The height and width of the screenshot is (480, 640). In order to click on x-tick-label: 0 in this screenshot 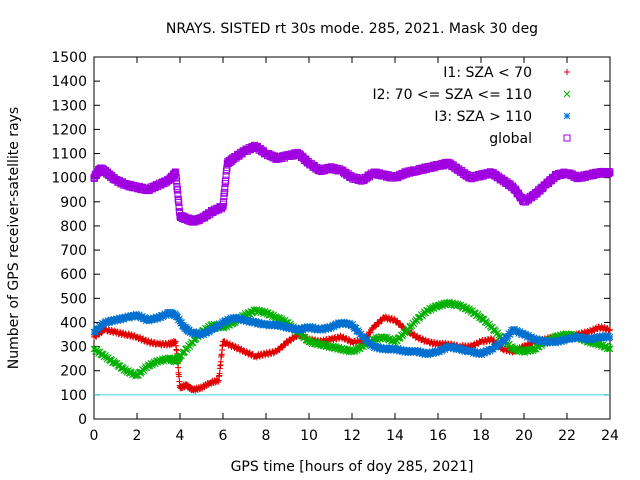, I will do `click(94, 436)`.